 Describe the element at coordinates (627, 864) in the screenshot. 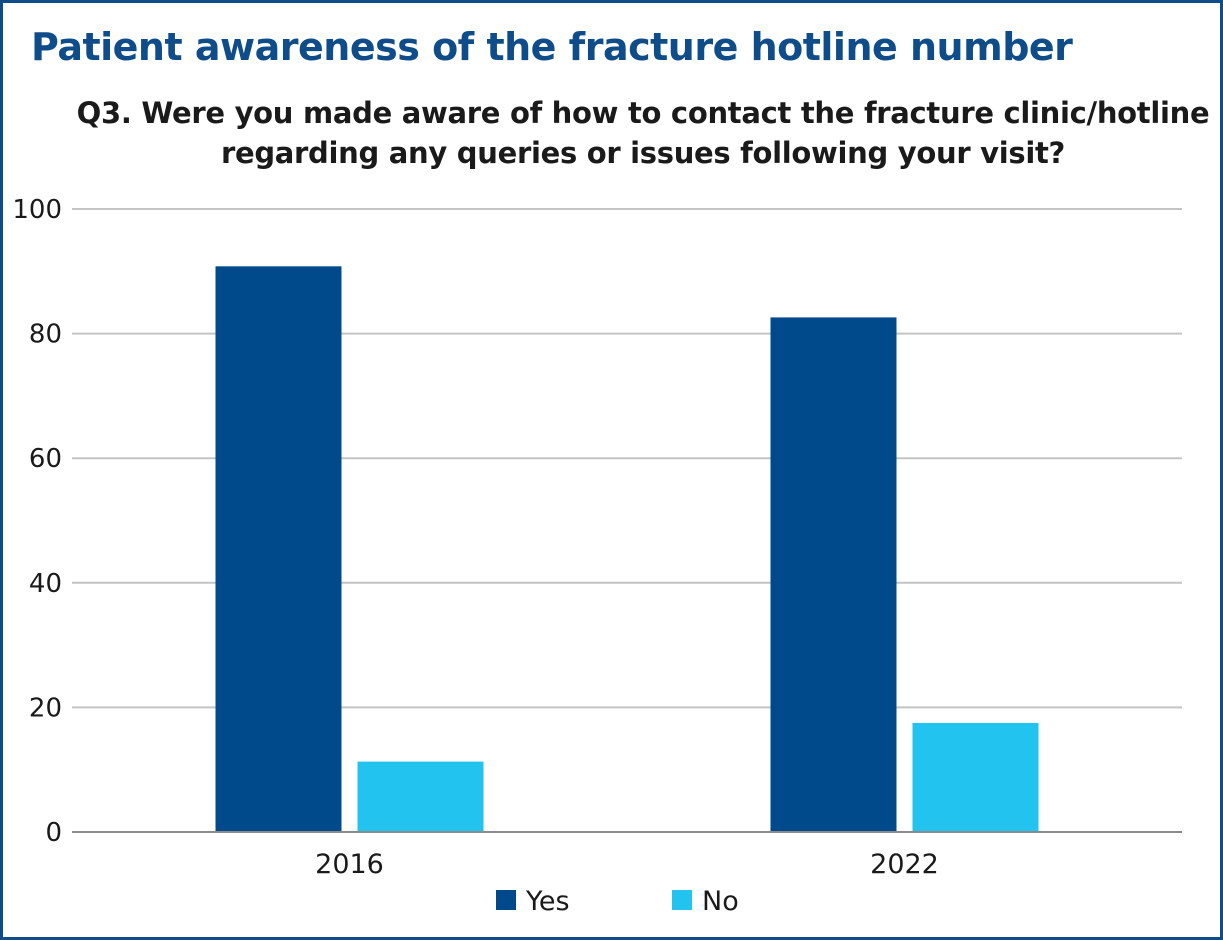

I see `x-axis-tick-labels: 2016 2022` at that location.